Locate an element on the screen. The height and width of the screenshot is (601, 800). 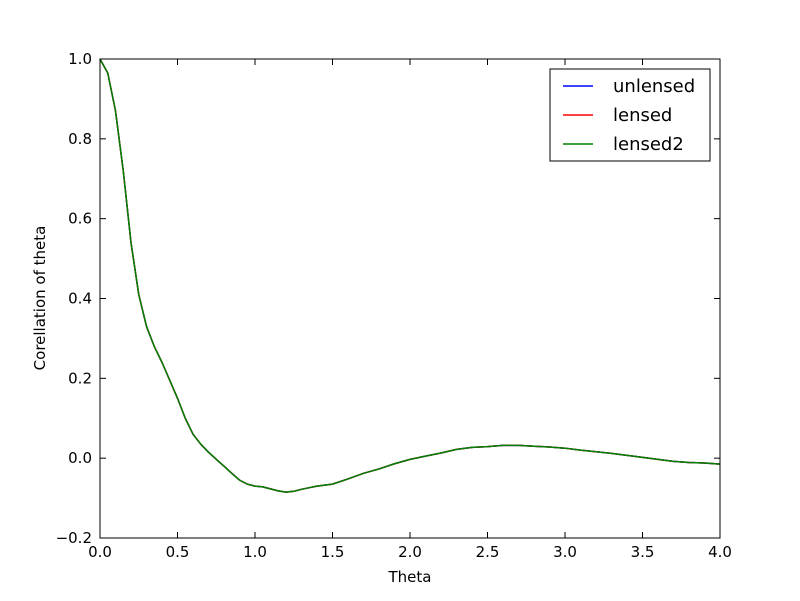
y-tick-label: 0.0 is located at coordinates (80, 458).